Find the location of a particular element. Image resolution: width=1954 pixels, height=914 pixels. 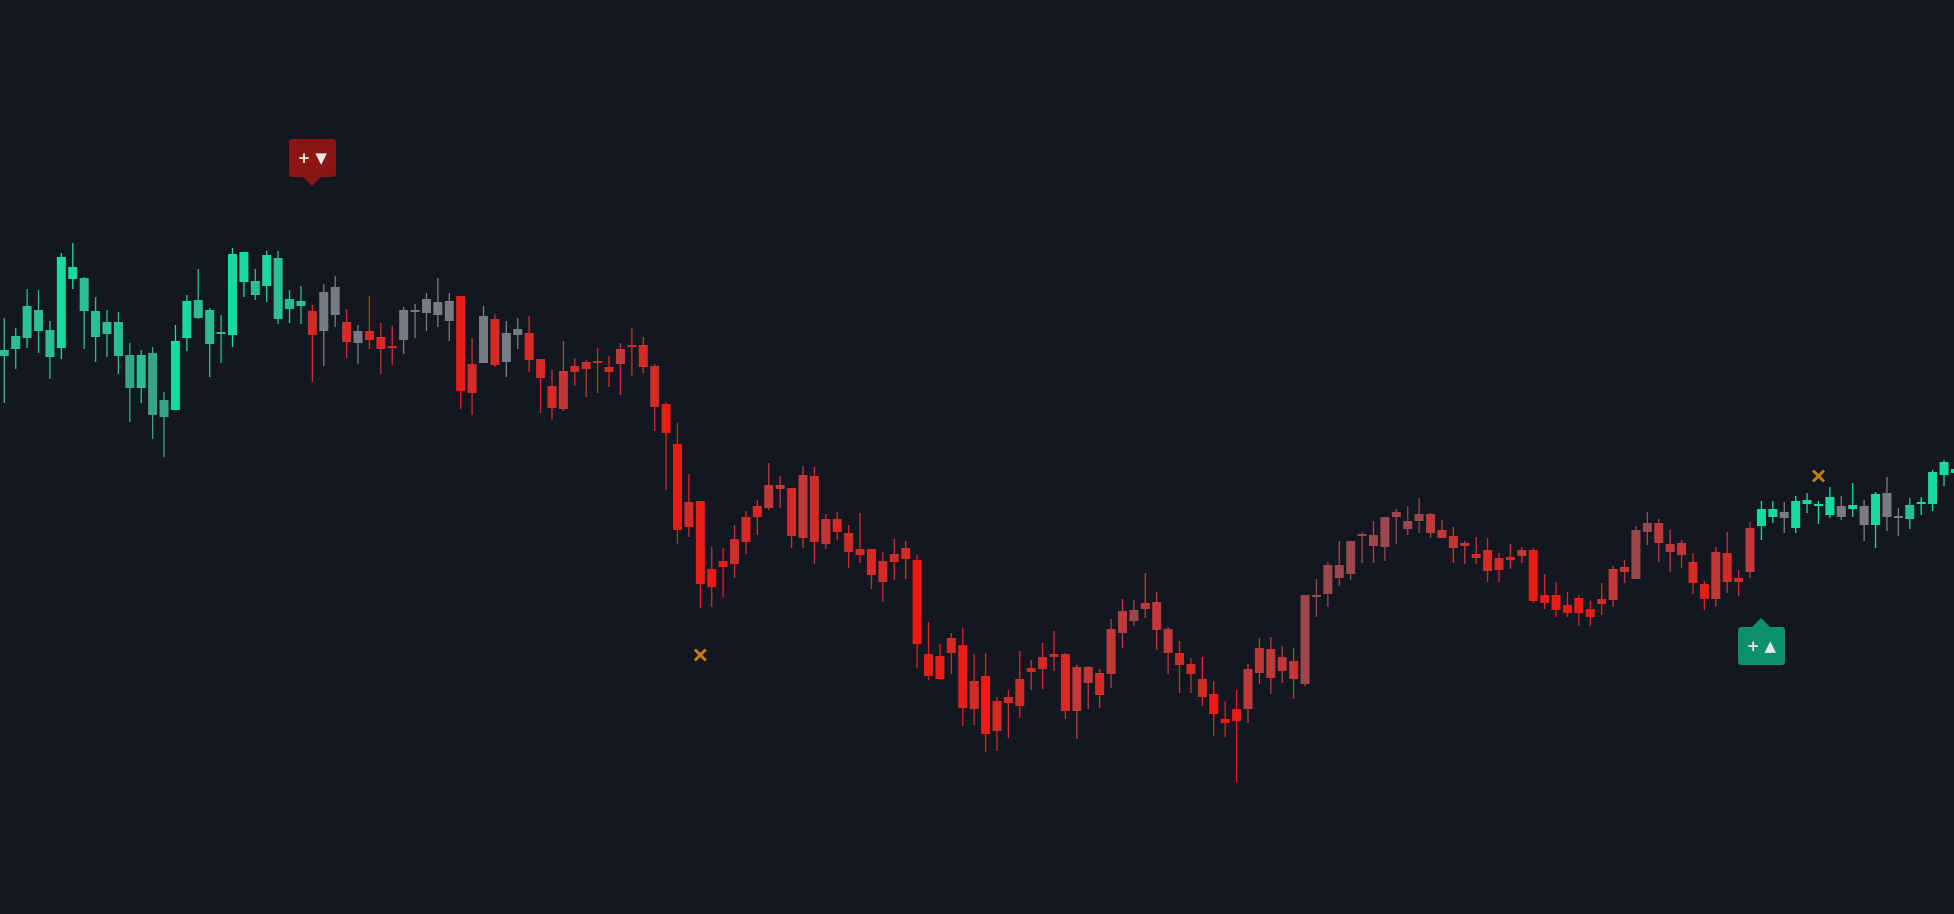

buy-signal-flag: + ▲ is located at coordinates (1761, 641).